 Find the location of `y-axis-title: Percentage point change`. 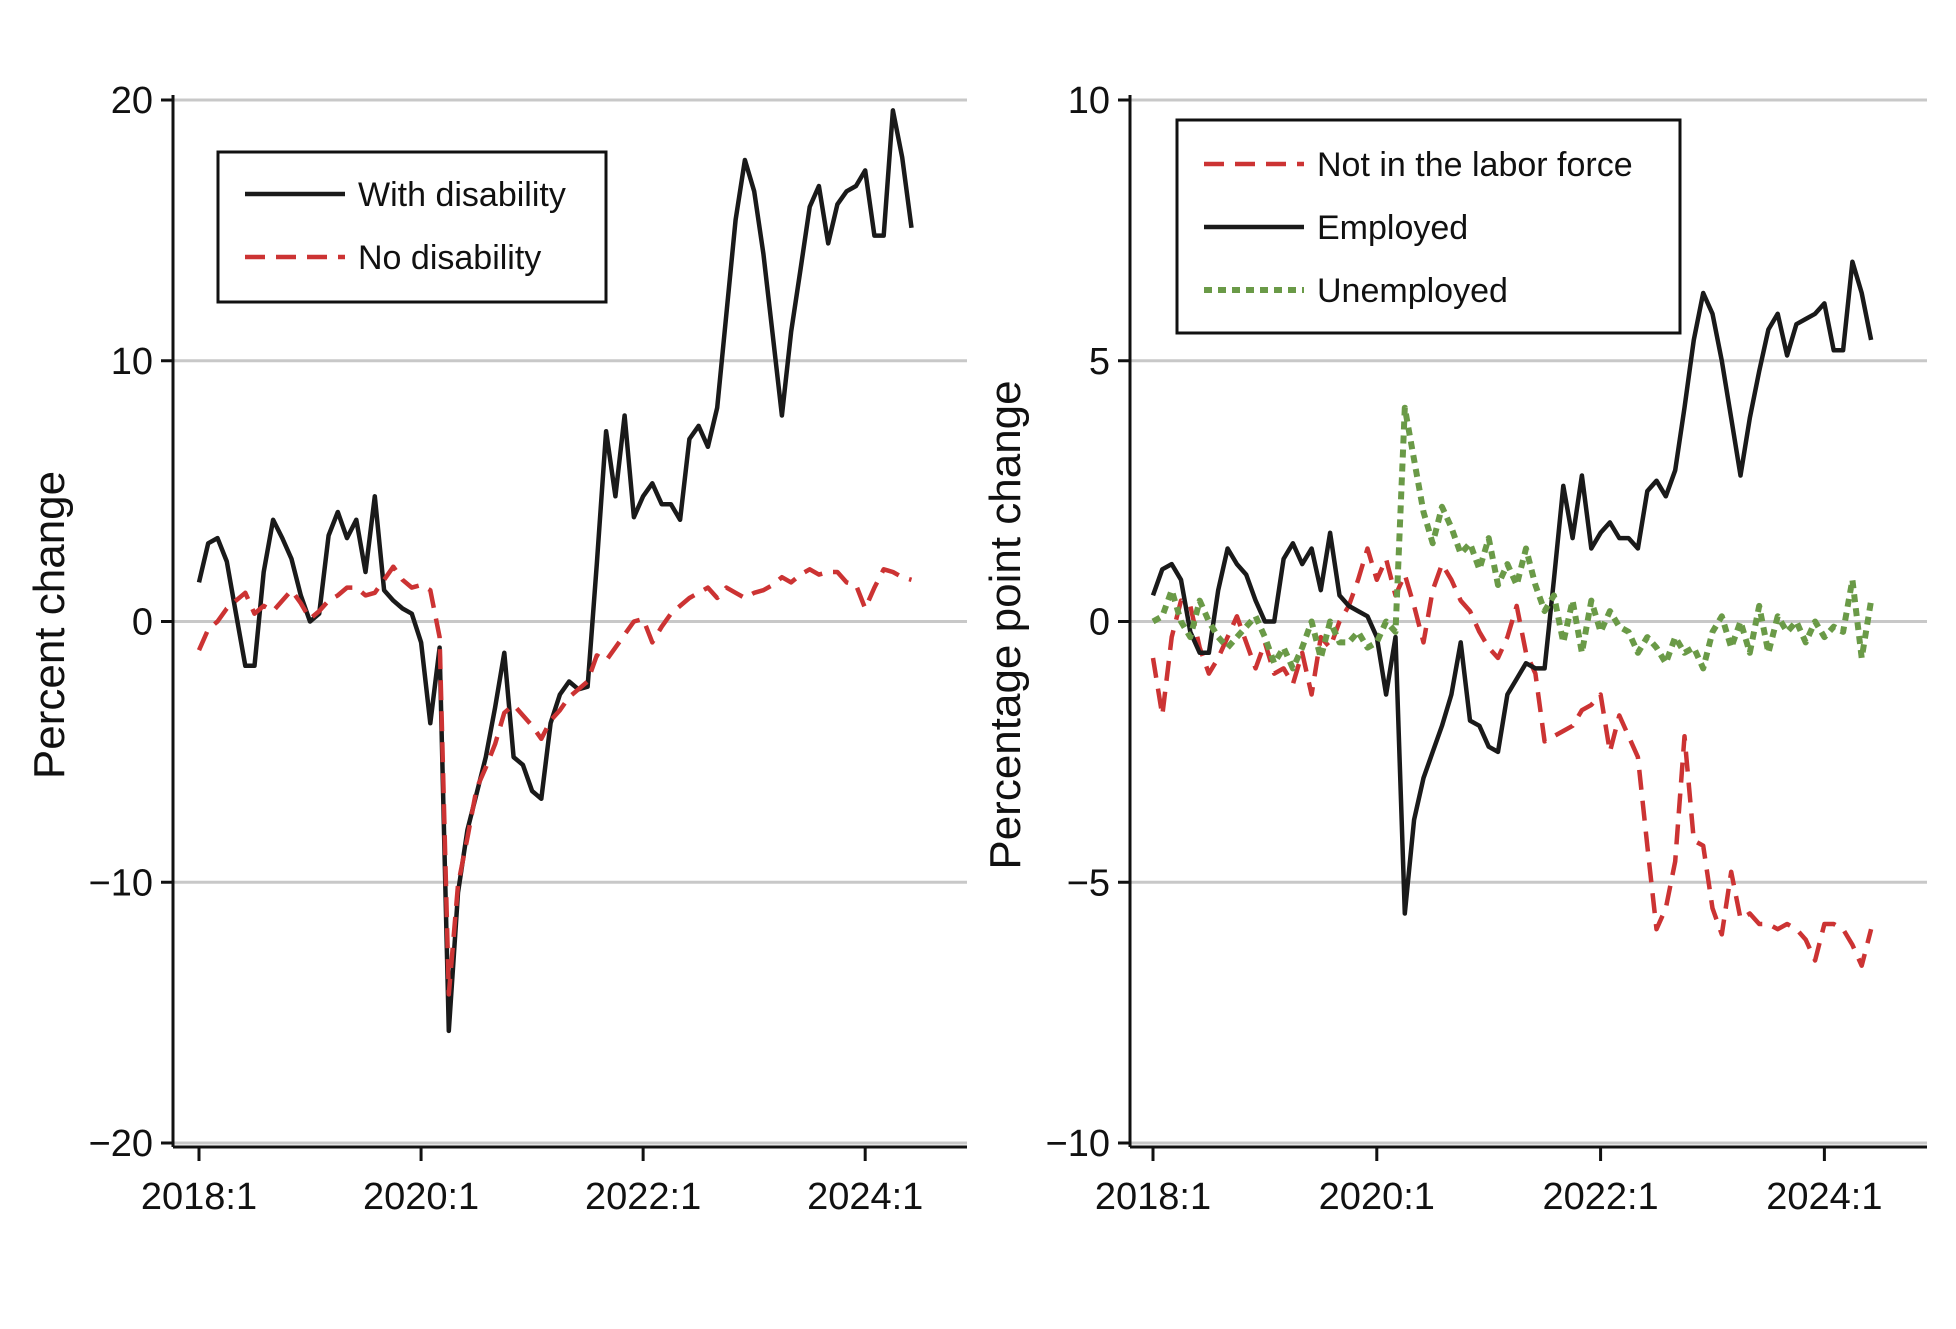

y-axis-title: Percentage point change is located at coordinates (1005, 624).